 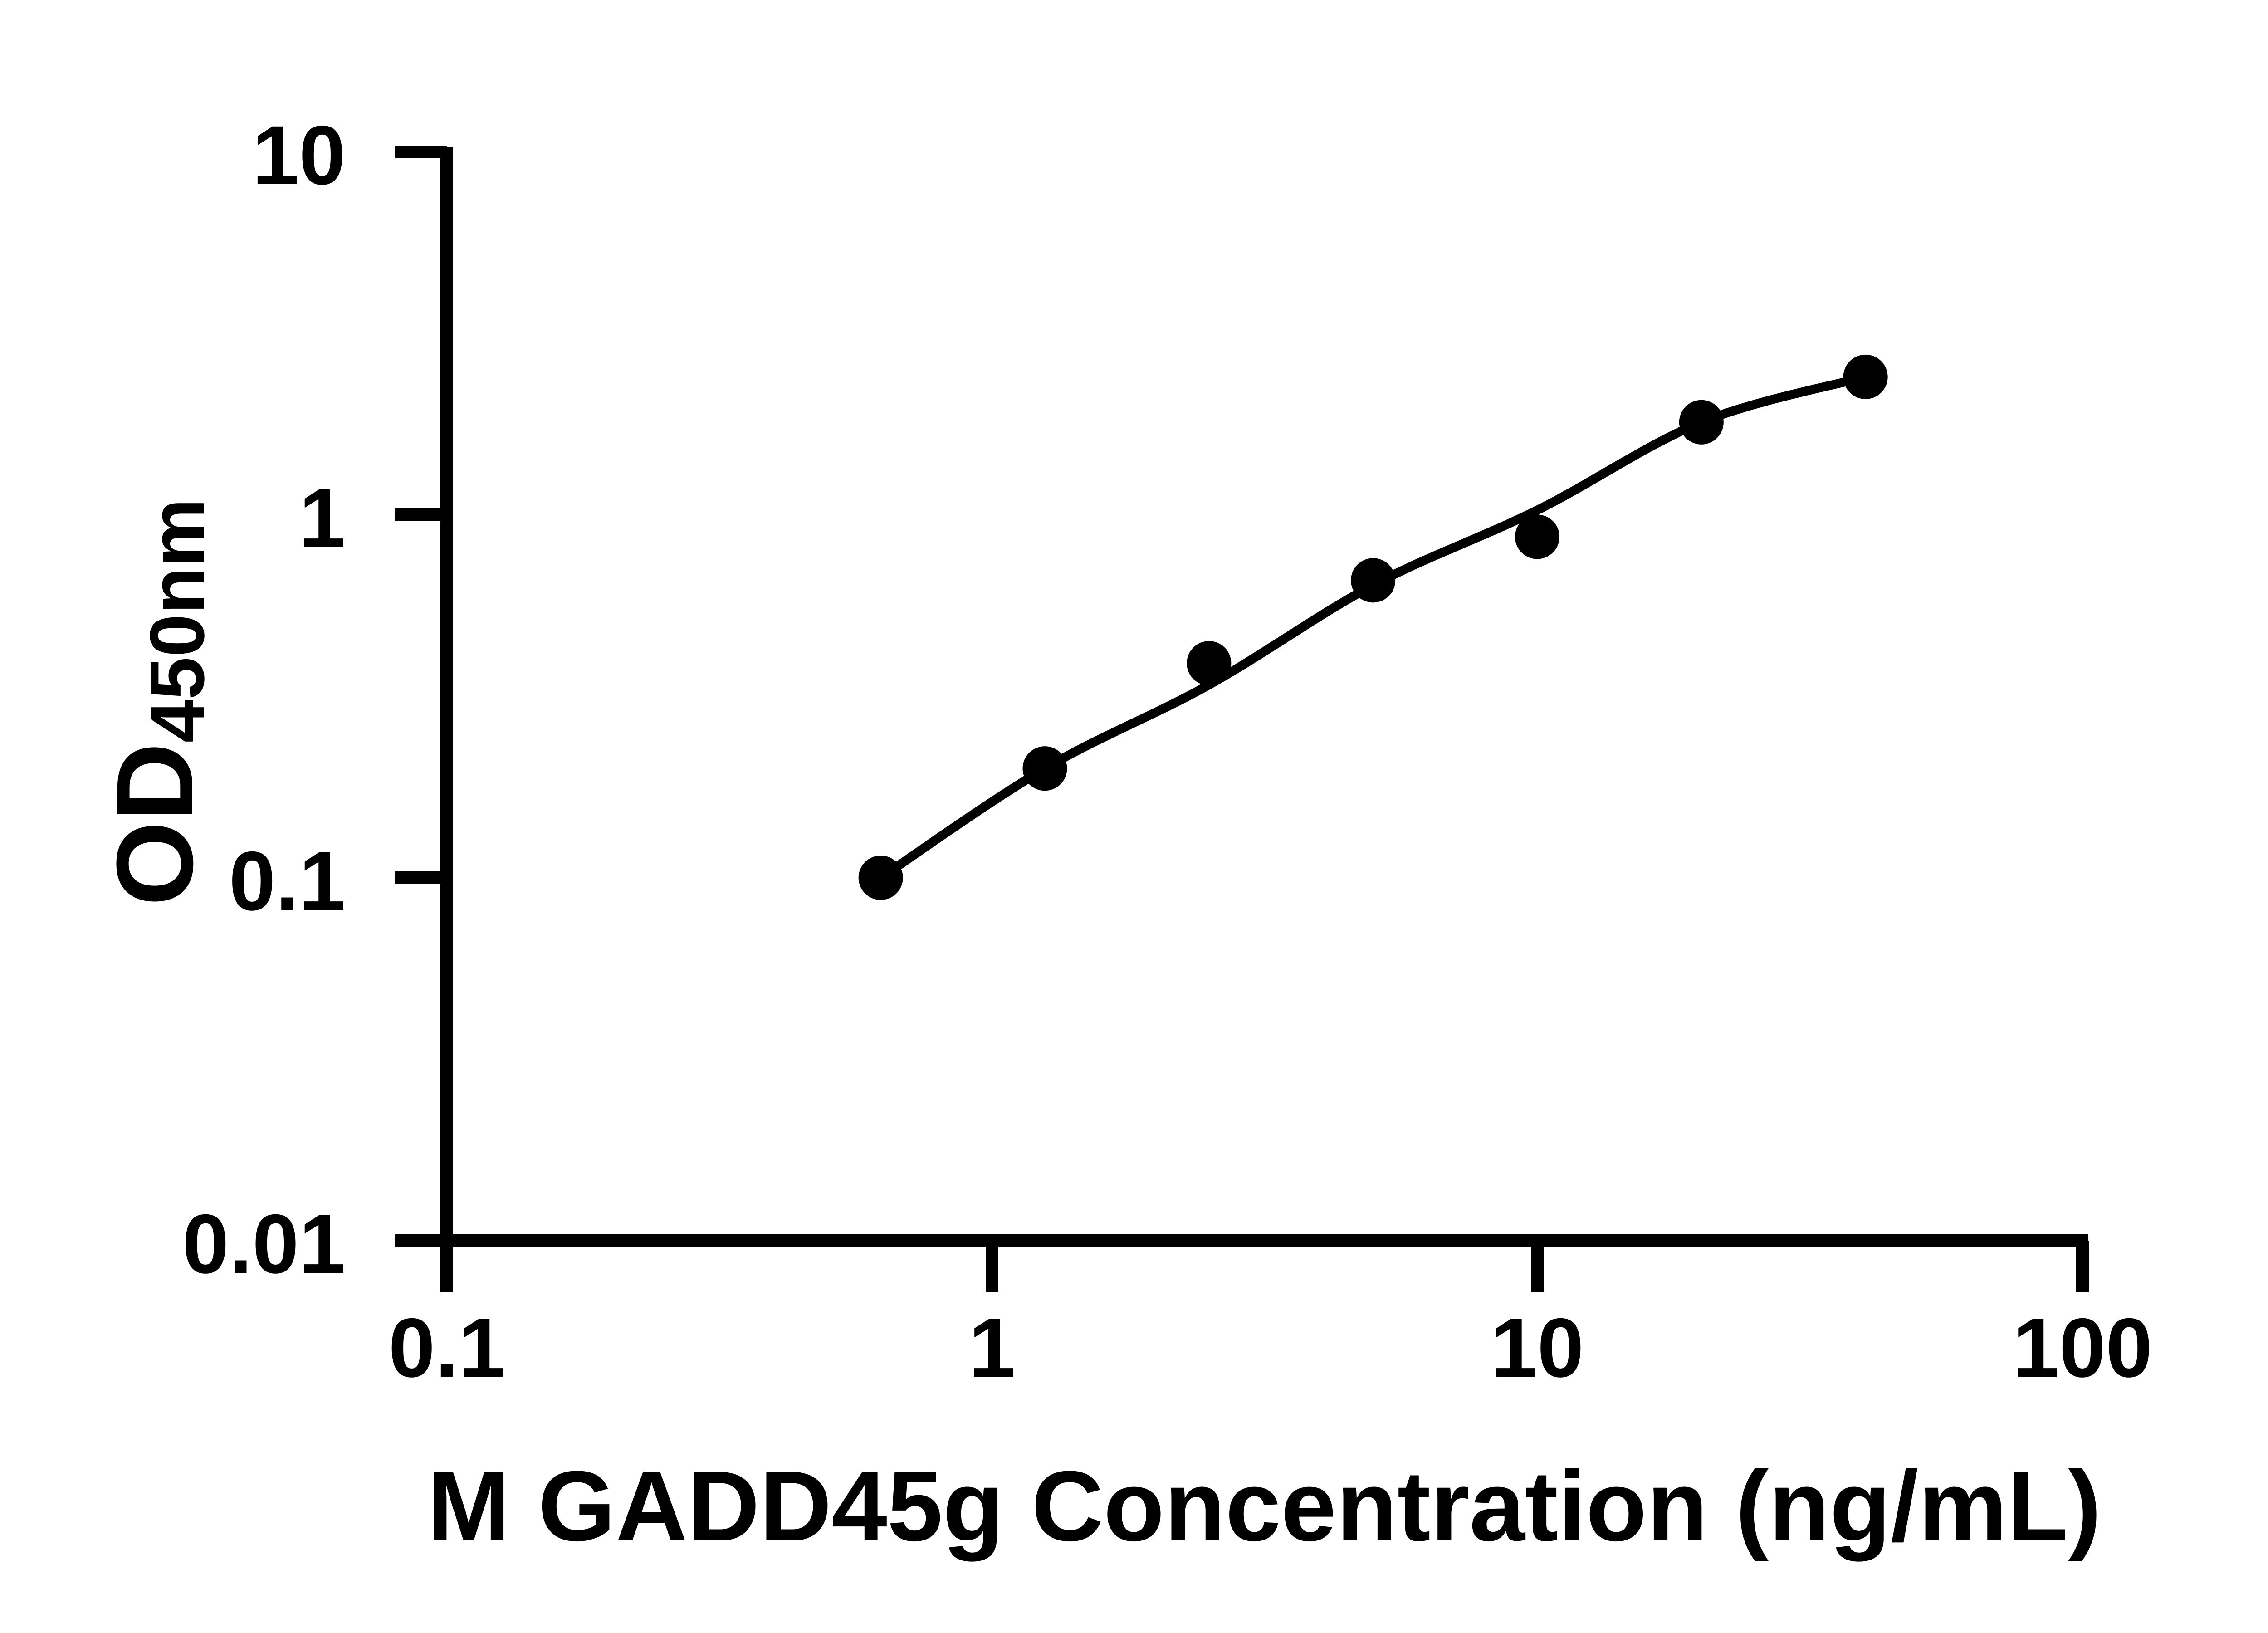 What do you see at coordinates (177, 621) in the screenshot?
I see `y-axis-title-subscript: 450nm` at bounding box center [177, 621].